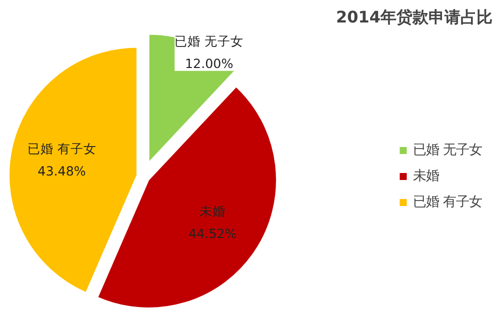  Describe the element at coordinates (209, 40) in the screenshot. I see `slice-label: 已婚 无子女` at that location.